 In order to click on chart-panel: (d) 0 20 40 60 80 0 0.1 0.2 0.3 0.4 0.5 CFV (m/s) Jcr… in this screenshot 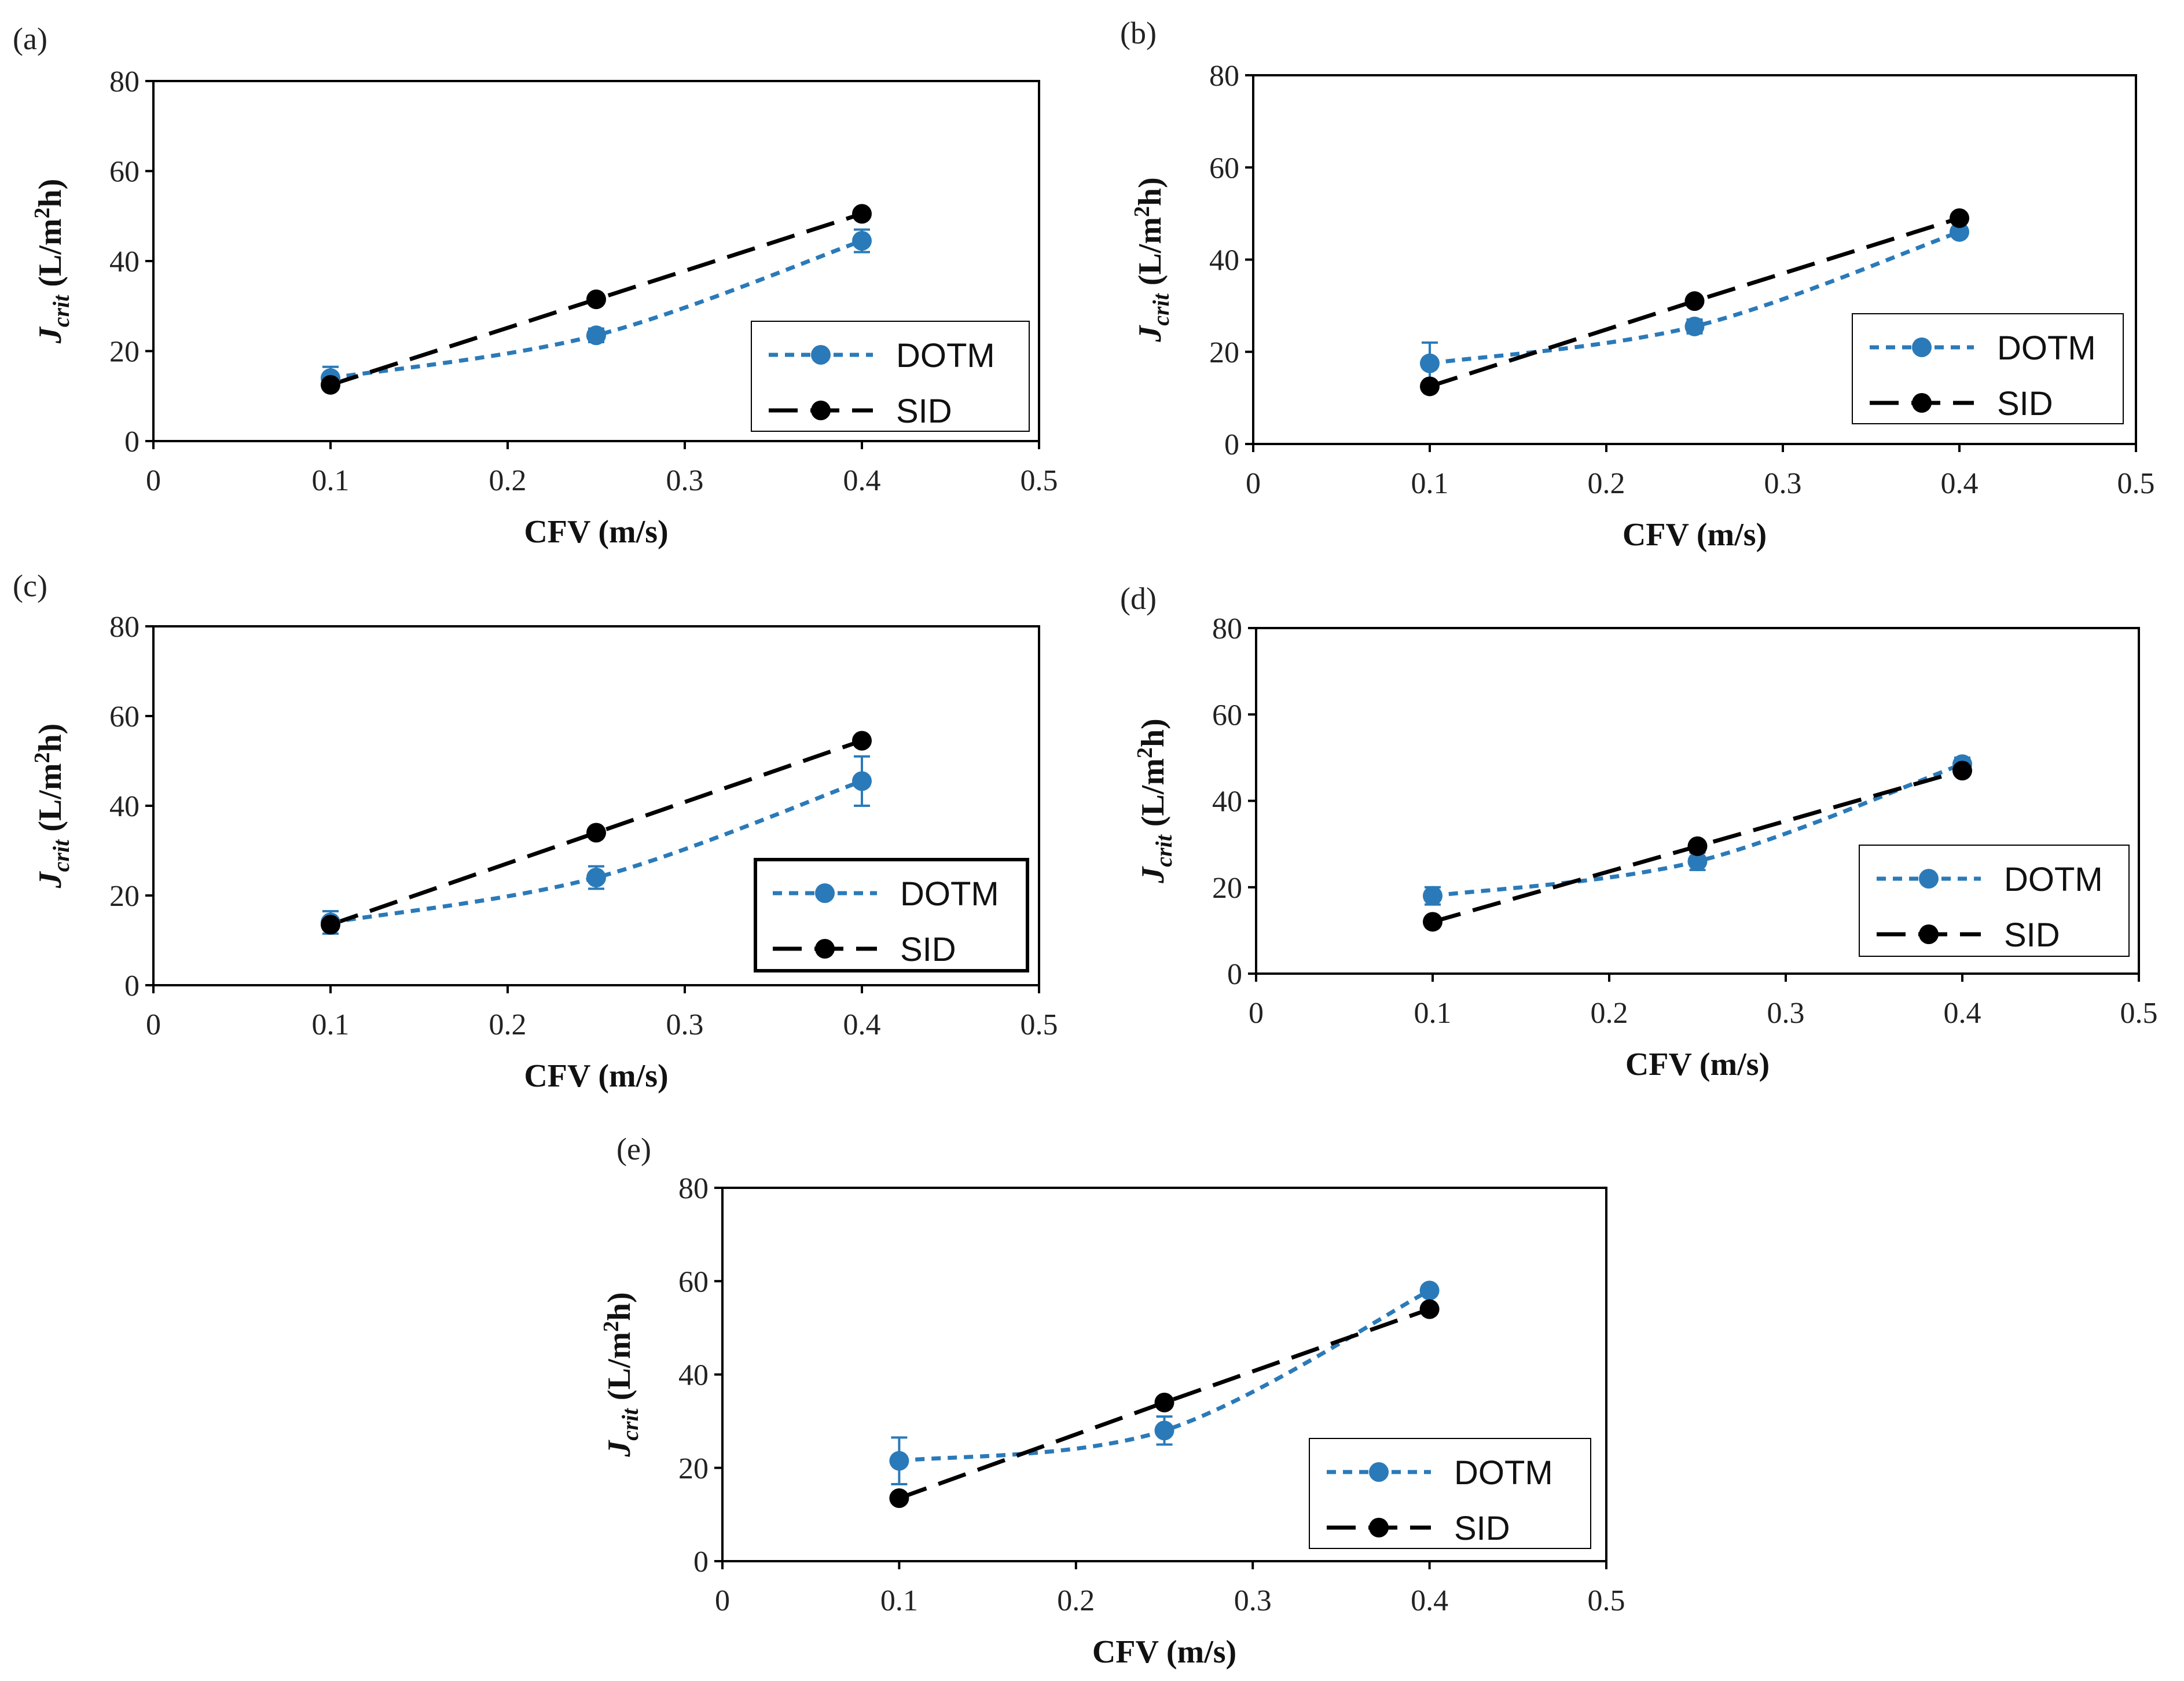, I will do `click(1639, 831)`.